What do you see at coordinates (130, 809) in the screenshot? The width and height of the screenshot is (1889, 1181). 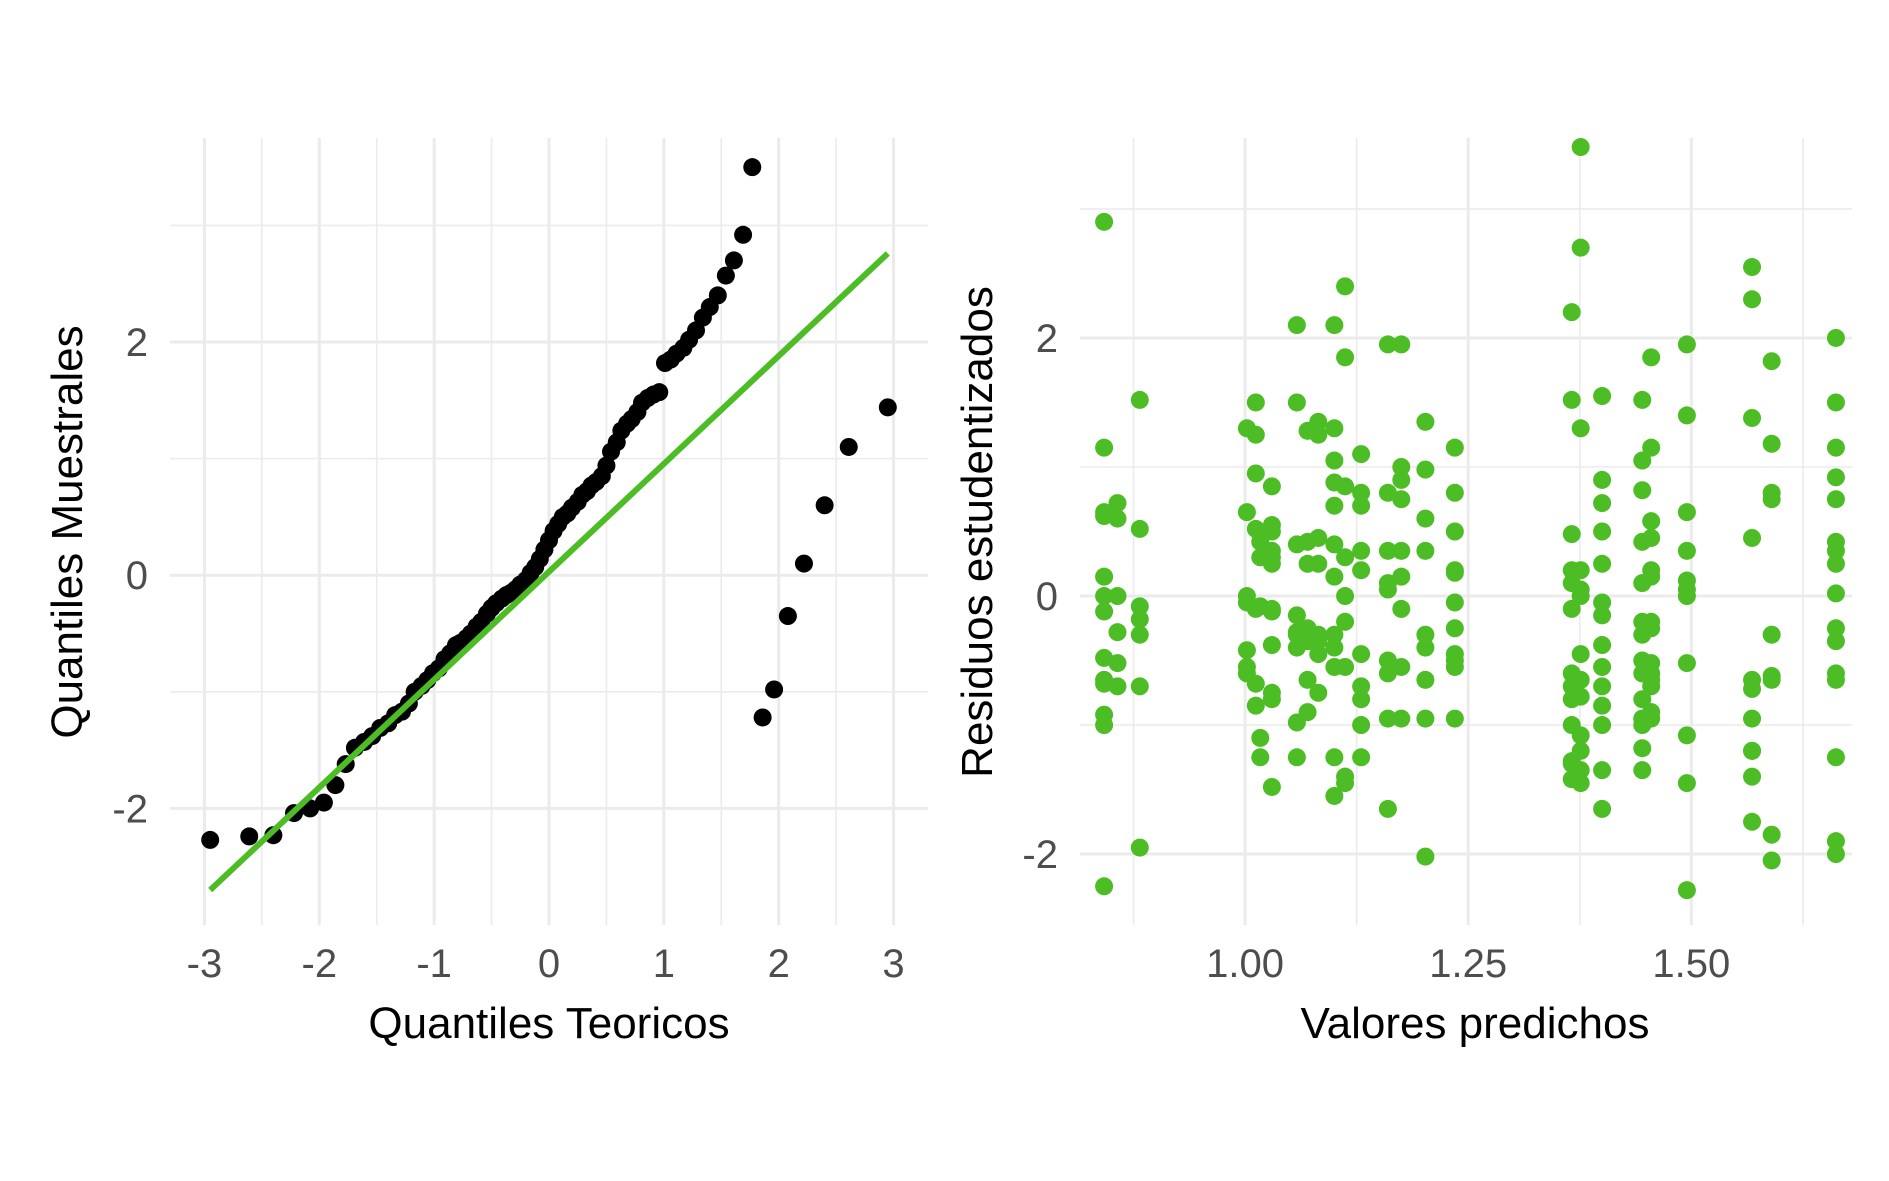 I see `qq-y-tick-label: -2` at bounding box center [130, 809].